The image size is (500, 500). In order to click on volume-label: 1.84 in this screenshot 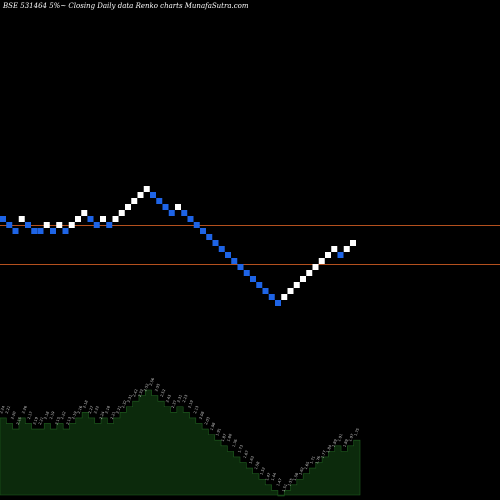, I will do `click(329, 449)`.